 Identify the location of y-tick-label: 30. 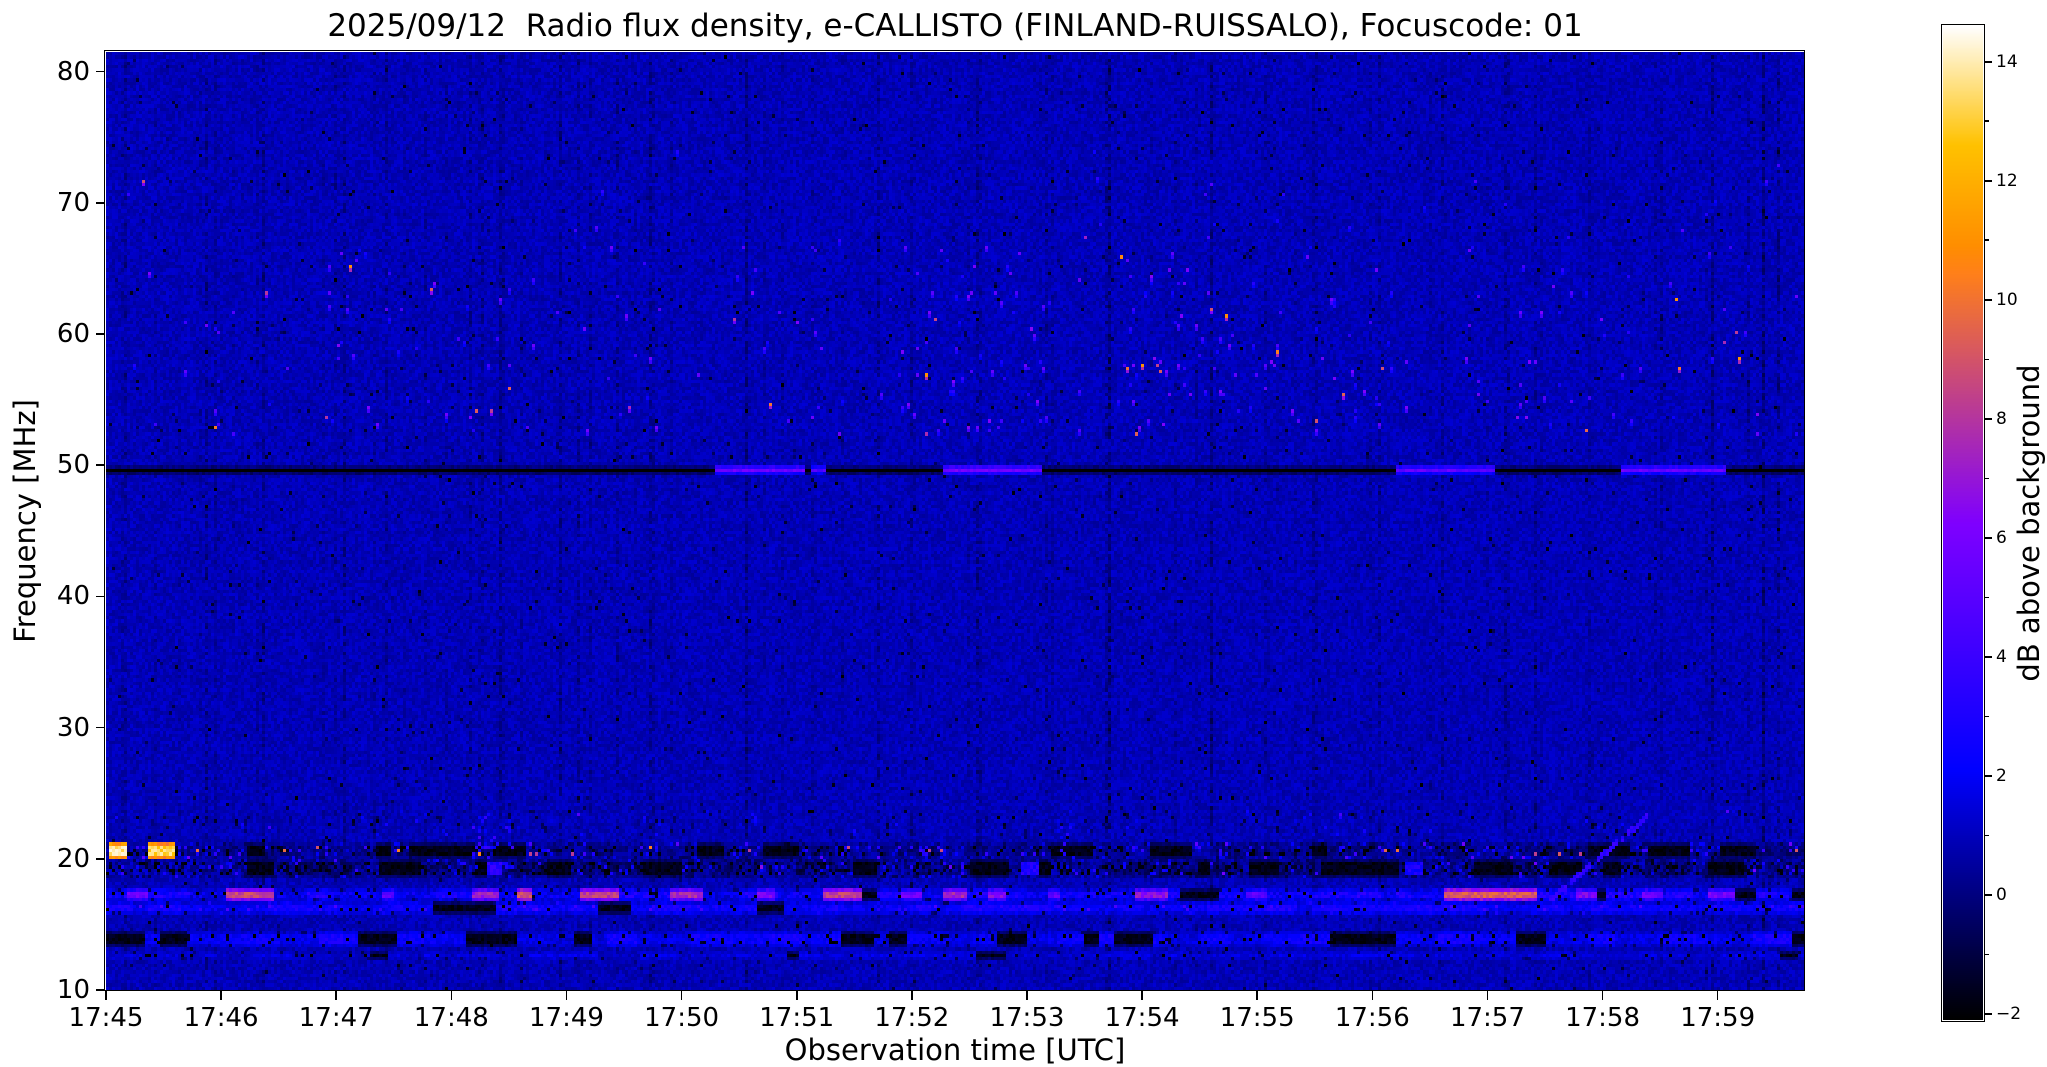
(73, 727).